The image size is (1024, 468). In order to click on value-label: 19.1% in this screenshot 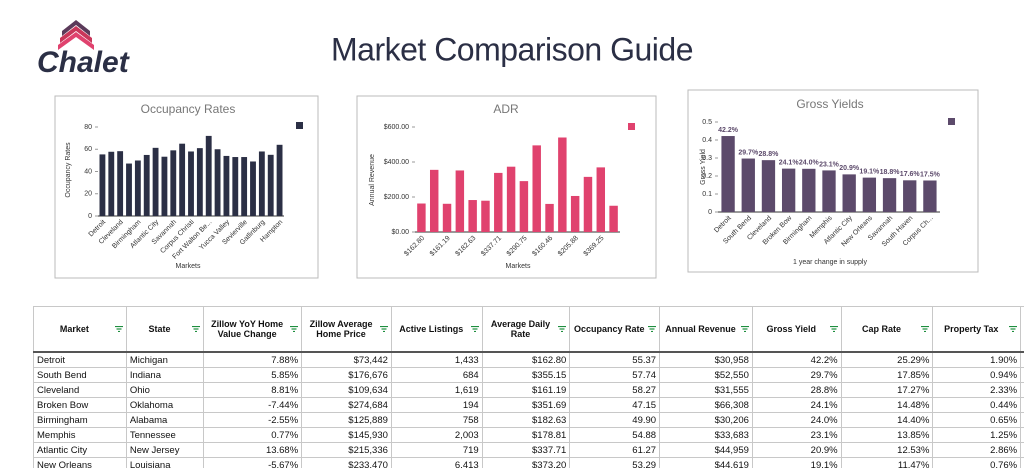, I will do `click(869, 171)`.